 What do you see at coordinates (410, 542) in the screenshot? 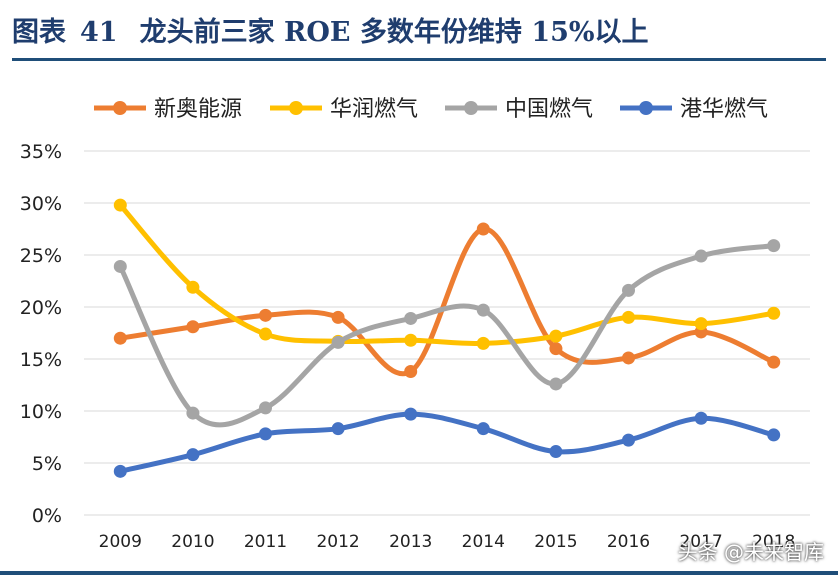
I see `x-tick-label: 2013` at bounding box center [410, 542].